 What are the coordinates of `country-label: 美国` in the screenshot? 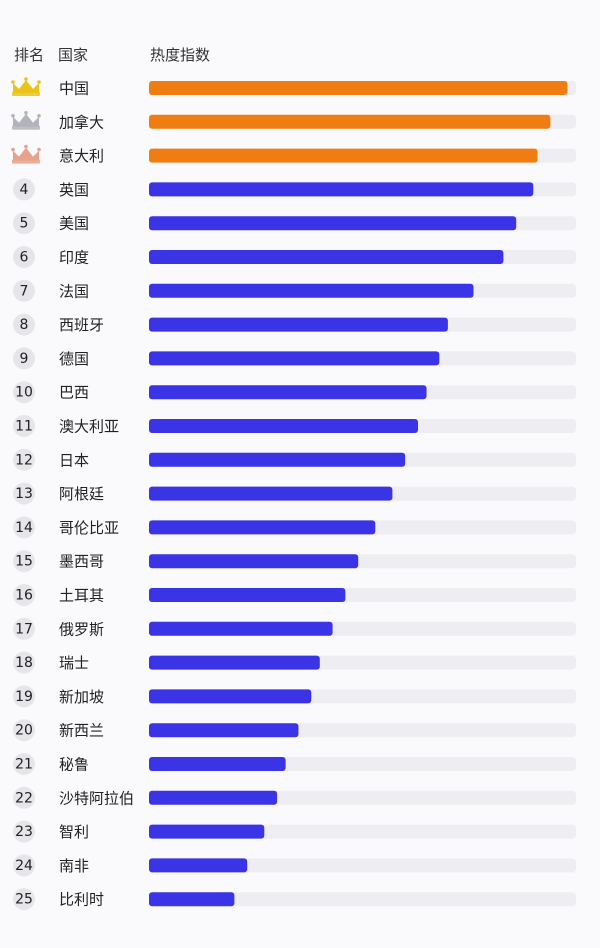 It's located at (74, 224).